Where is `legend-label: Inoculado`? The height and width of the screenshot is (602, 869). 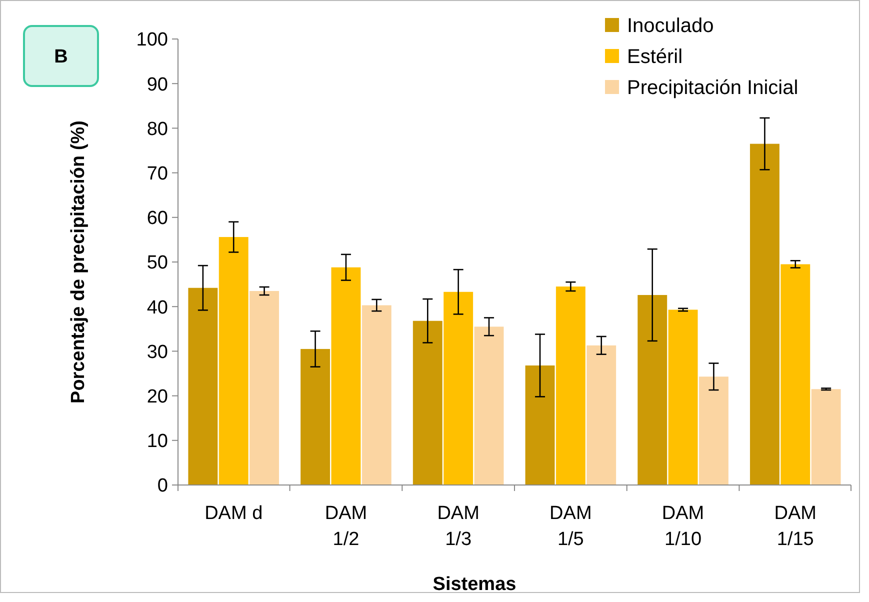
legend-label: Inoculado is located at coordinates (670, 26).